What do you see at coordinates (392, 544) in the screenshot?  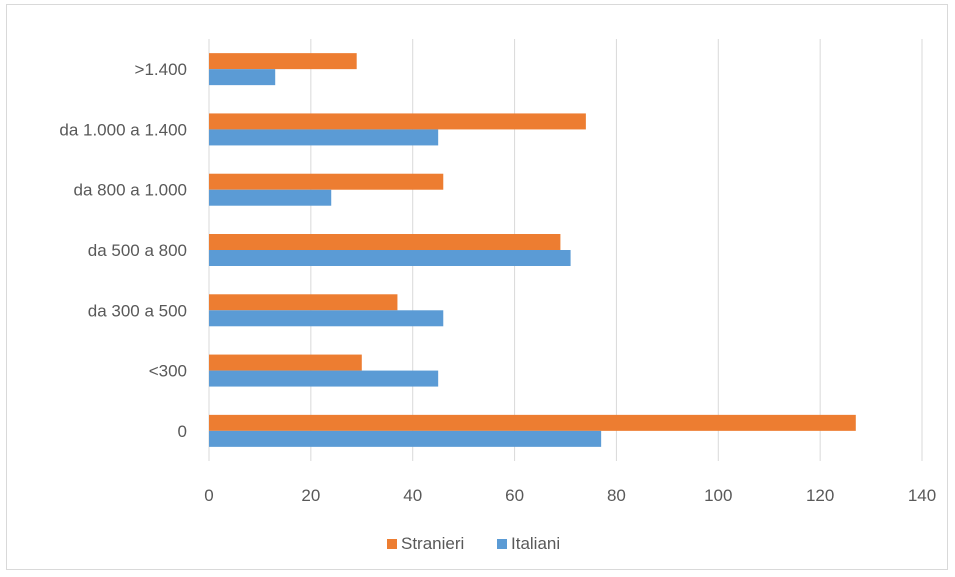 I see `legend-swatch-stranieri` at bounding box center [392, 544].